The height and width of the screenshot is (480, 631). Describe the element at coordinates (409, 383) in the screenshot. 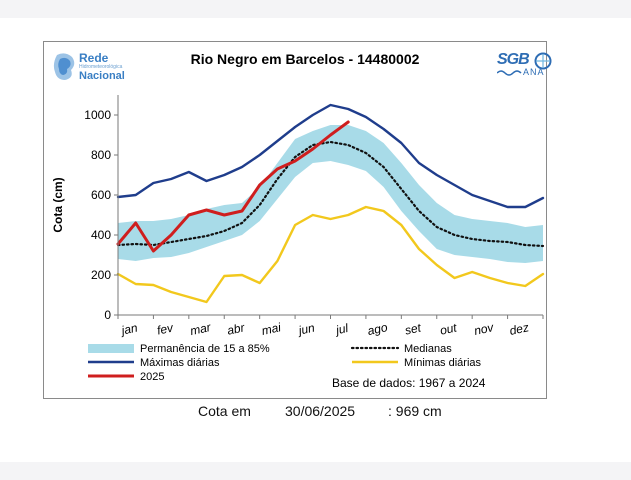

I see `base-dados-label: Base de dados: 1967 a 2024` at that location.